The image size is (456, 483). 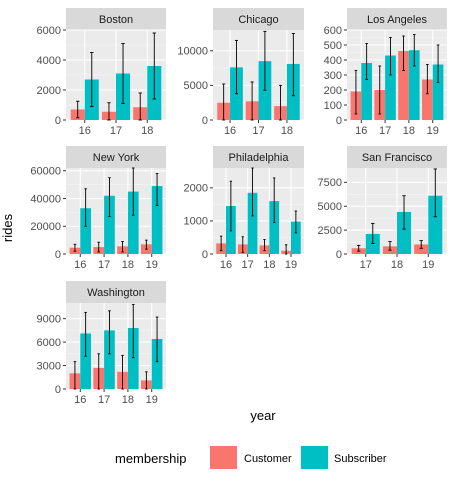 What do you see at coordinates (385, 131) in the screenshot?
I see `x-tick-label-los-angeles: 17` at bounding box center [385, 131].